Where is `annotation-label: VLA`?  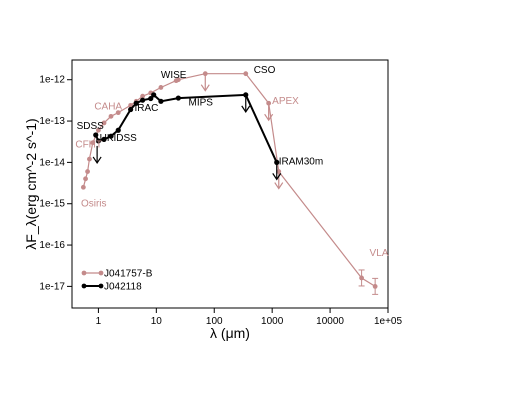
annotation-label: VLA is located at coordinates (379, 253).